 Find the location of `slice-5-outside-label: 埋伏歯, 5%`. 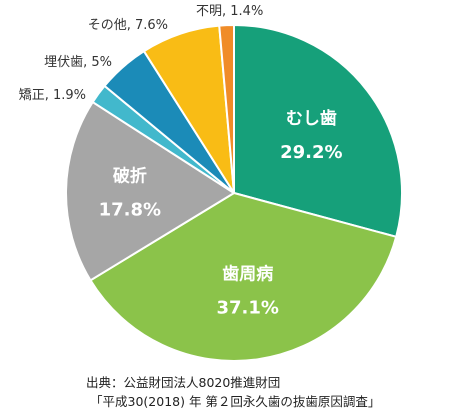

slice-5-outside-label: 埋伏歯, 5% is located at coordinates (78, 62).